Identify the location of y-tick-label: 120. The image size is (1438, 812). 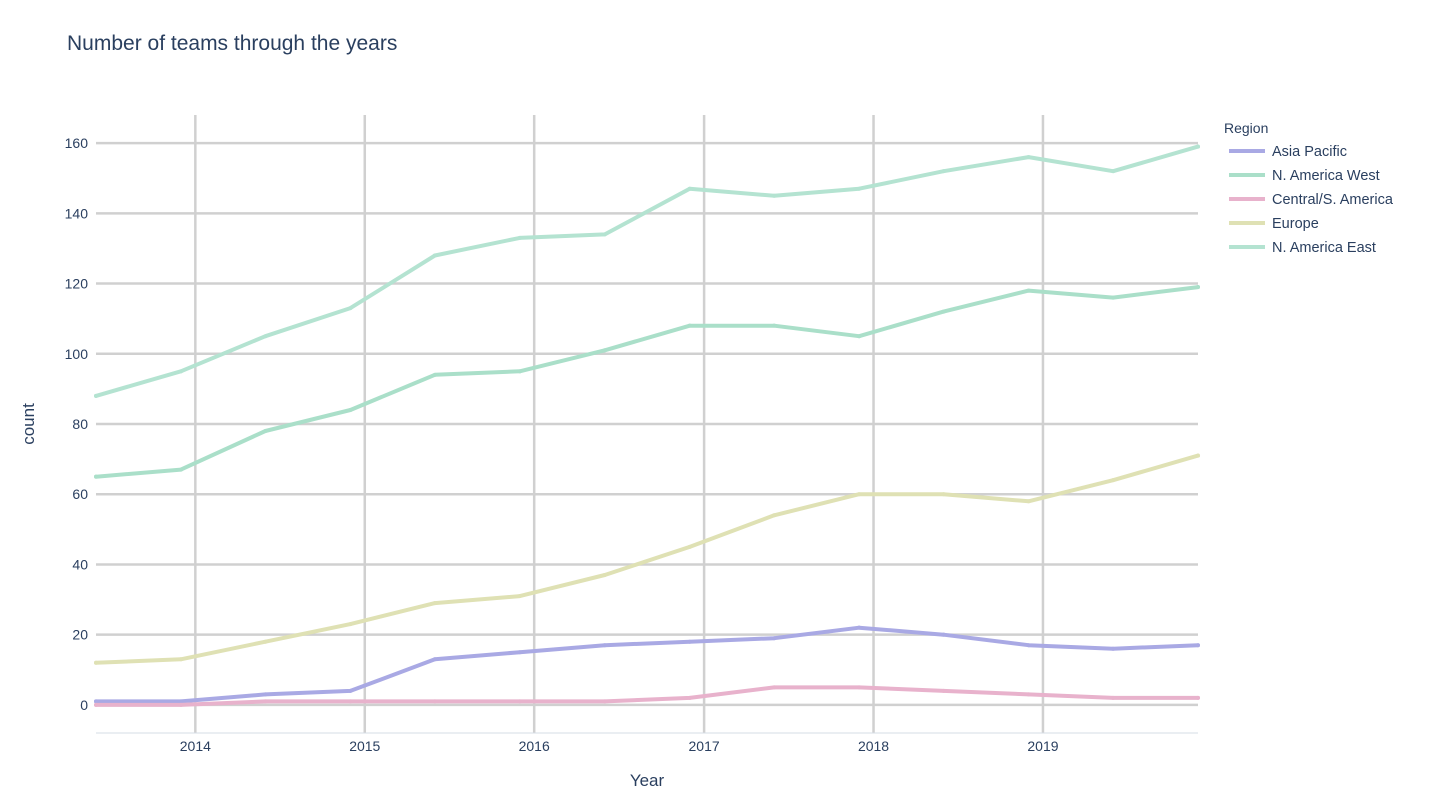
(77, 284).